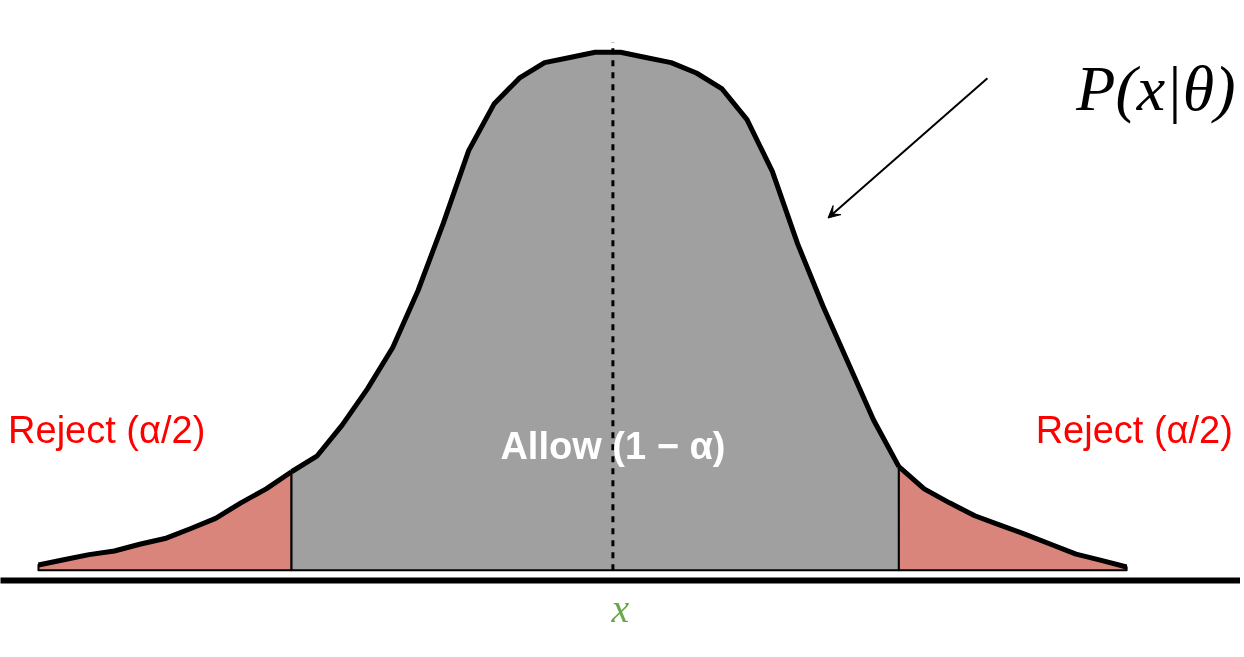  I want to click on annotation: Allow (1 − α), so click(613, 445).